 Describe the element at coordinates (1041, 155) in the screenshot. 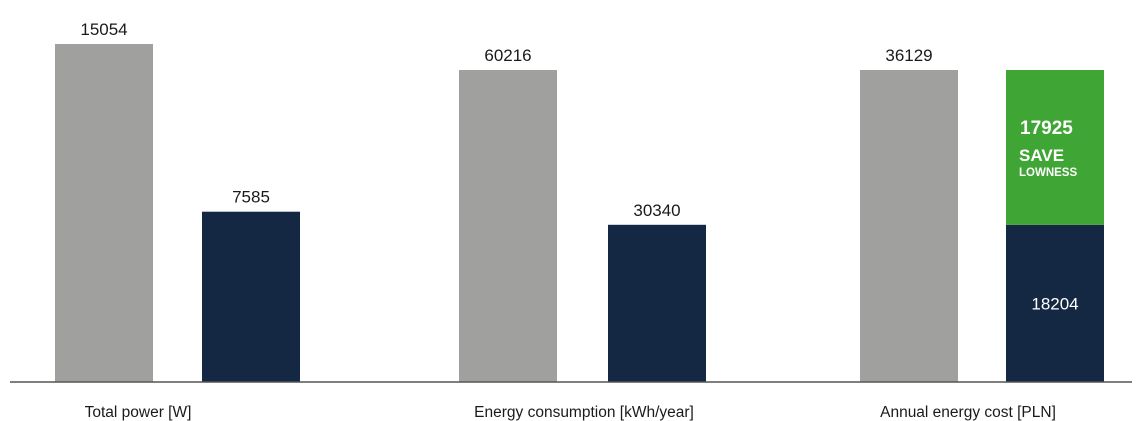

I see `savings-title-label: SAVE` at that location.